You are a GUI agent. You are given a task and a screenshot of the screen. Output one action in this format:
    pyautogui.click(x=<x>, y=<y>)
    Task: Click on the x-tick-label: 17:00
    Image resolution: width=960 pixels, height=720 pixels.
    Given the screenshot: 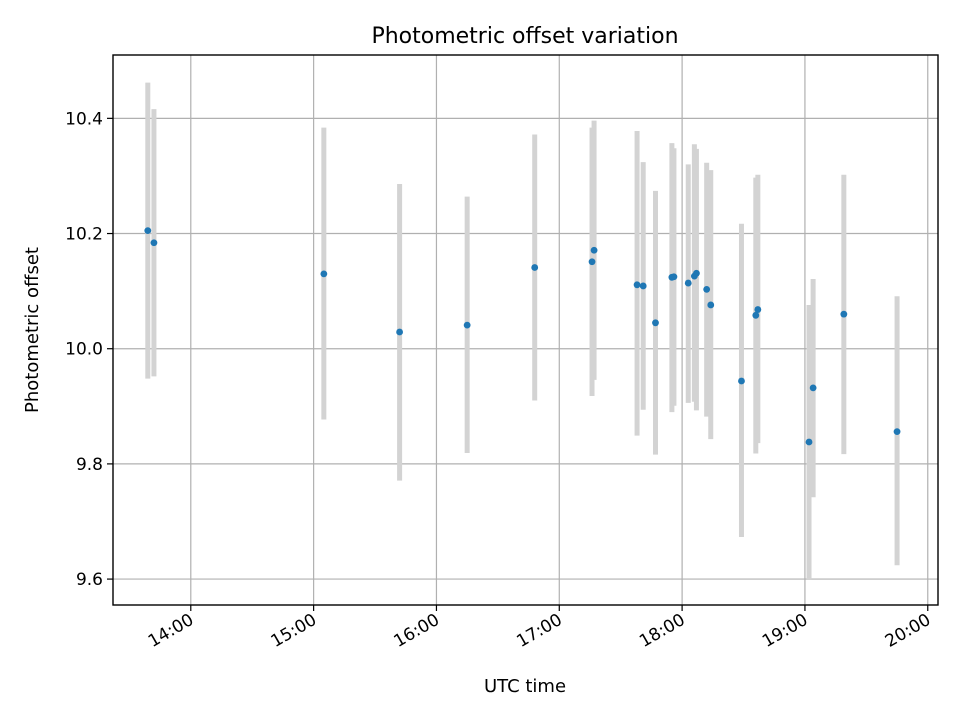 What is the action you would take?
    pyautogui.click(x=539, y=631)
    